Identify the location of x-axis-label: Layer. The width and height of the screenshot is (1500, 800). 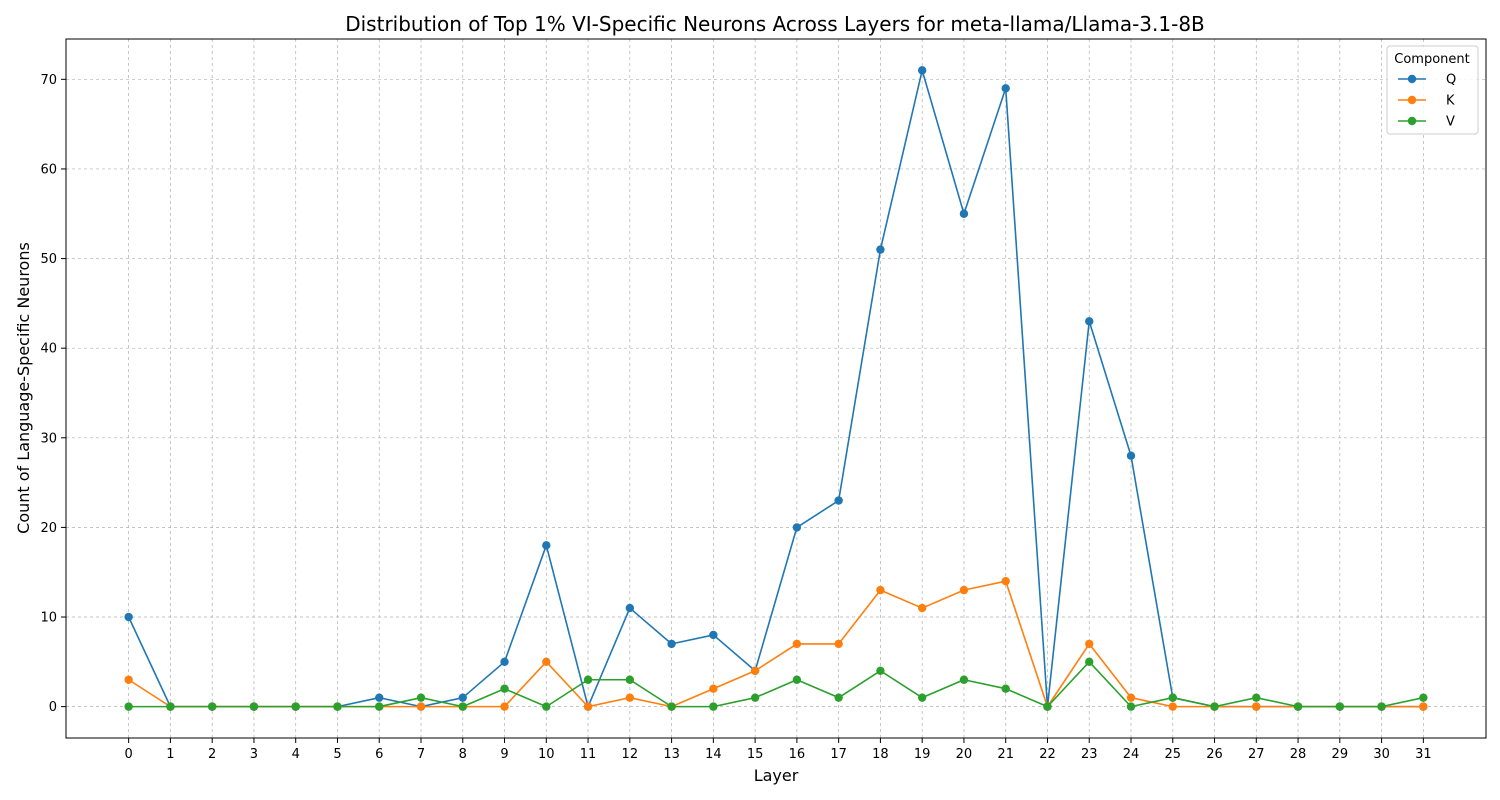
(776, 775).